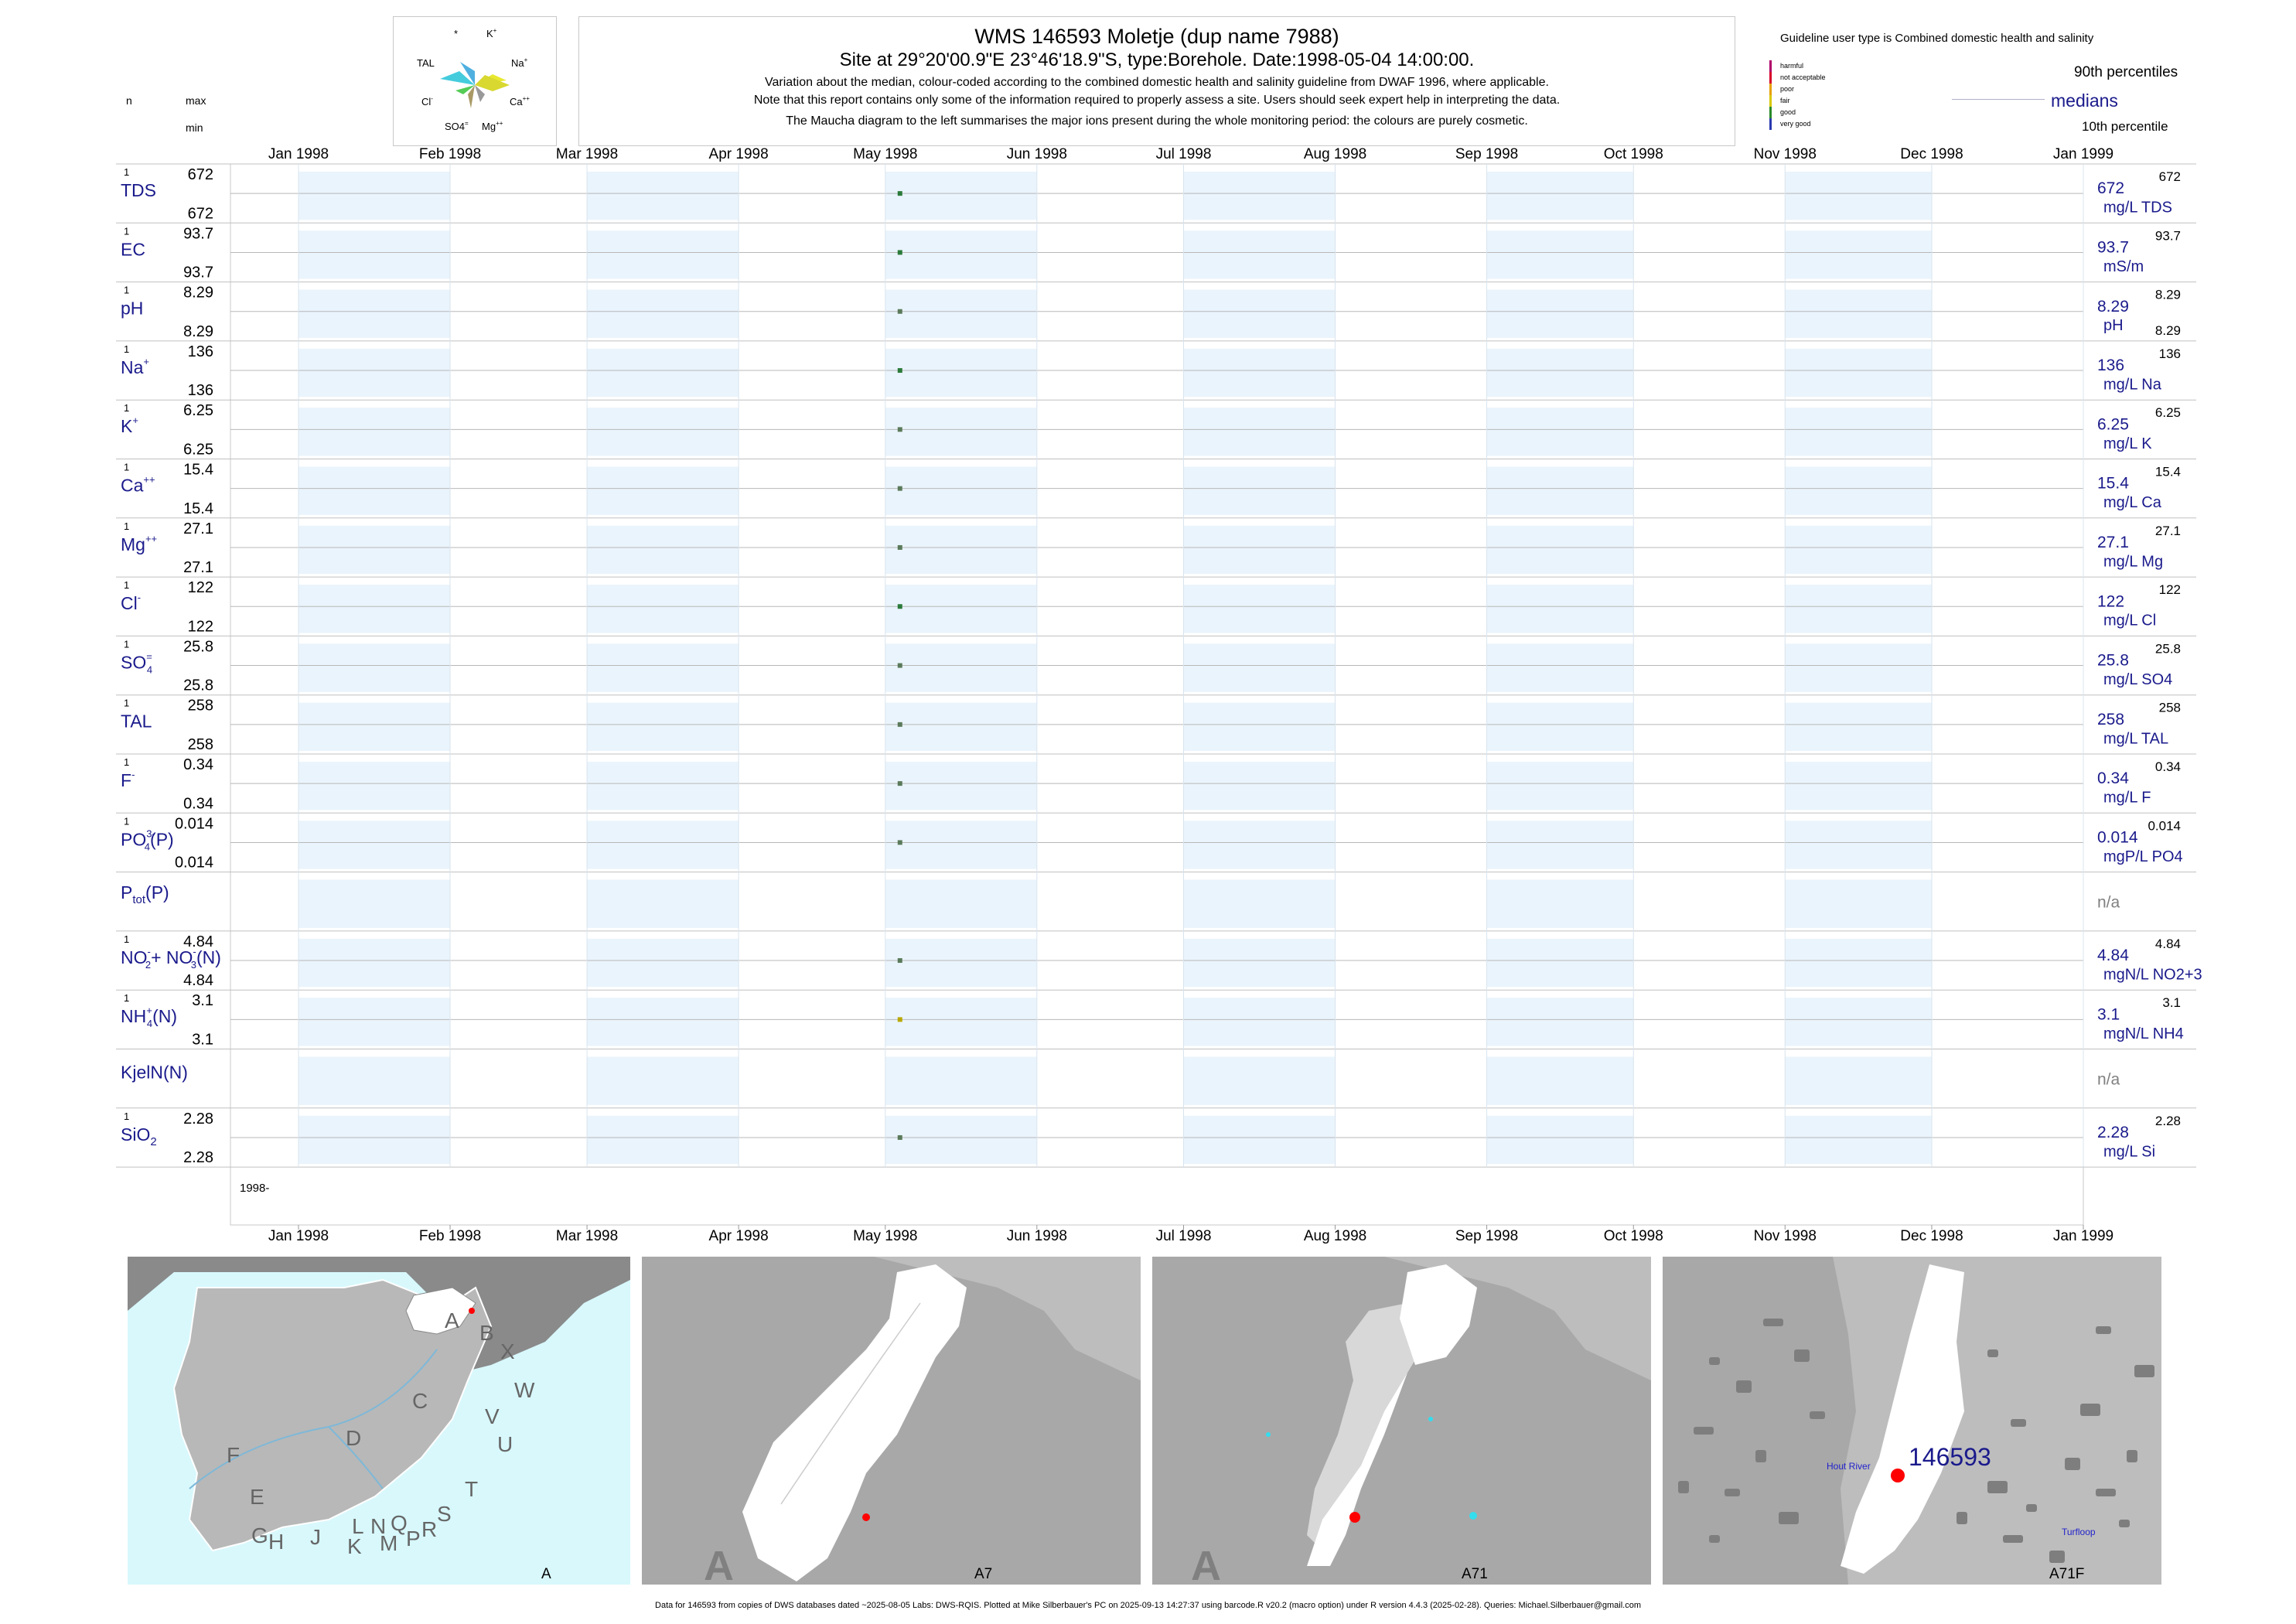 This screenshot has width=2296, height=1624. What do you see at coordinates (1849, 1466) in the screenshot?
I see `map-a71f-place-hout-river: Hout River` at bounding box center [1849, 1466].